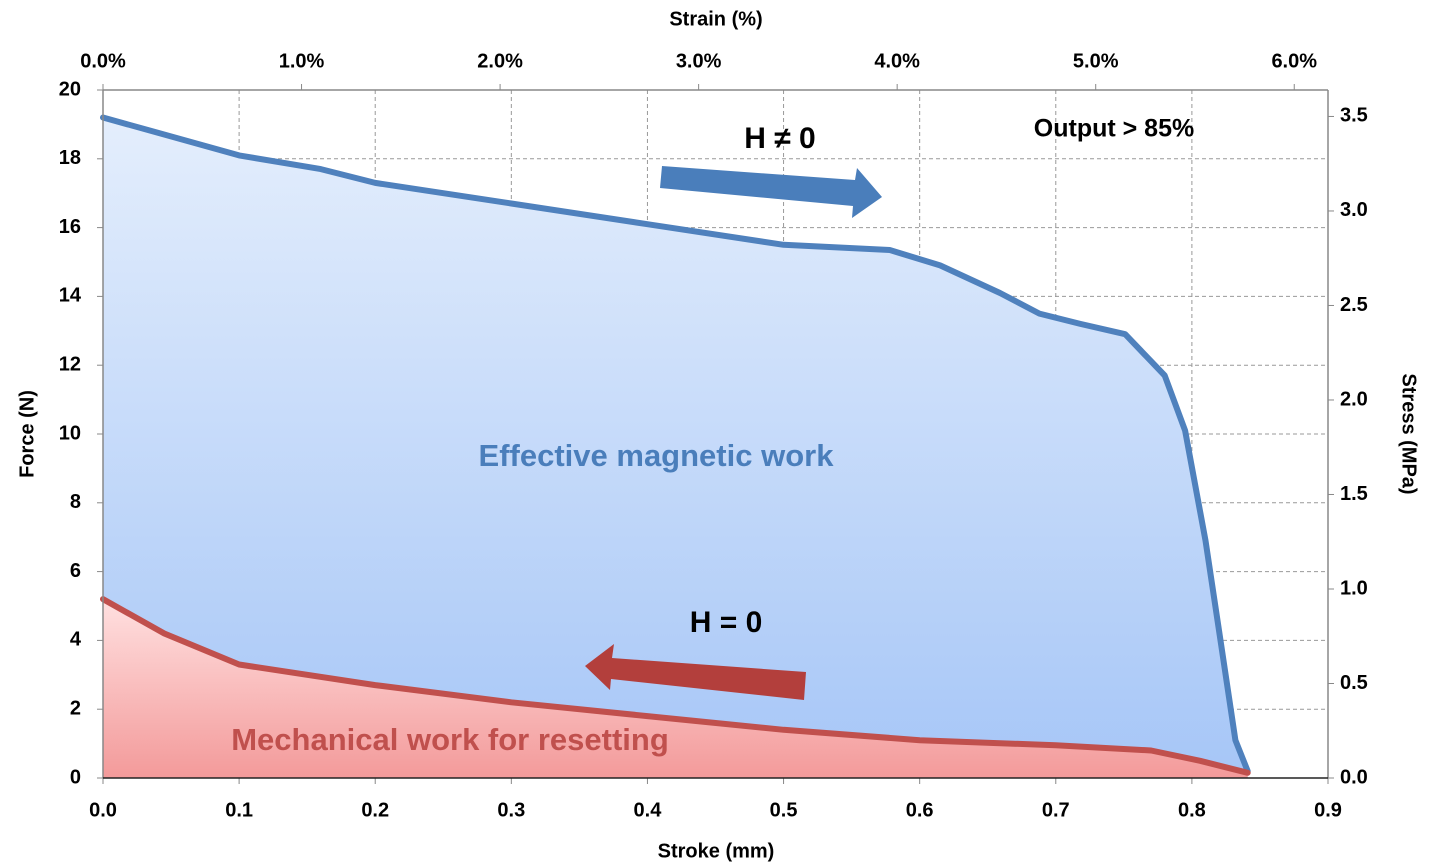 This screenshot has height=868, width=1429. What do you see at coordinates (70, 227) in the screenshot?
I see `y-tick-label: 16` at bounding box center [70, 227].